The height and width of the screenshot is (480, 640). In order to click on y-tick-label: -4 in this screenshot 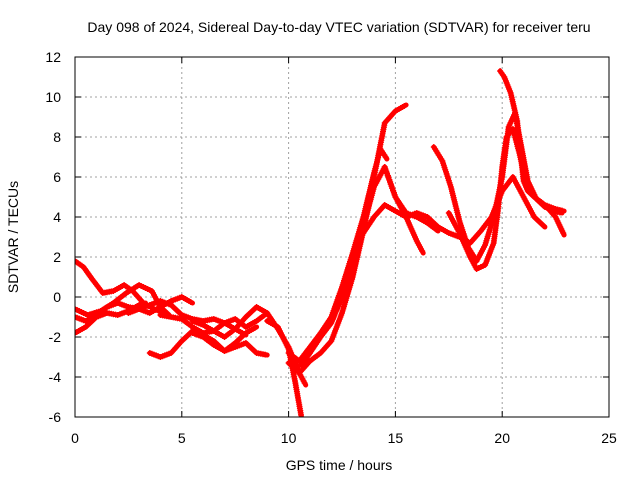, I will do `click(55, 377)`.